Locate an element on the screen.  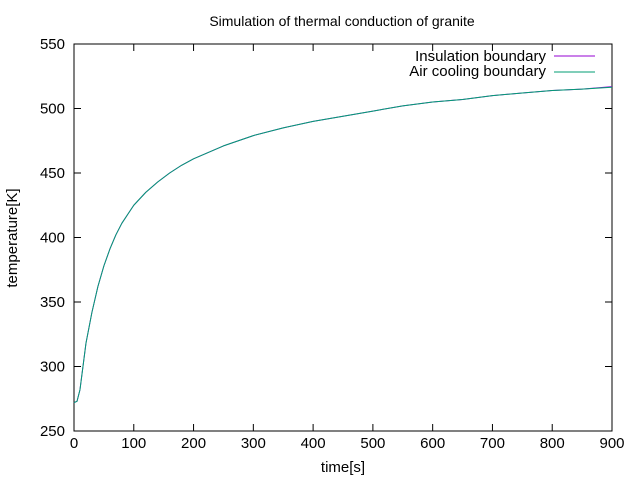
y-tick-label: 450 is located at coordinates (52, 173).